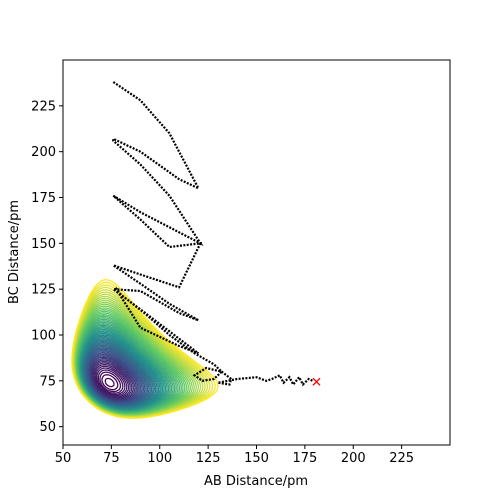 The width and height of the screenshot is (500, 500). What do you see at coordinates (43, 106) in the screenshot?
I see `y-tick-label: 225` at bounding box center [43, 106].